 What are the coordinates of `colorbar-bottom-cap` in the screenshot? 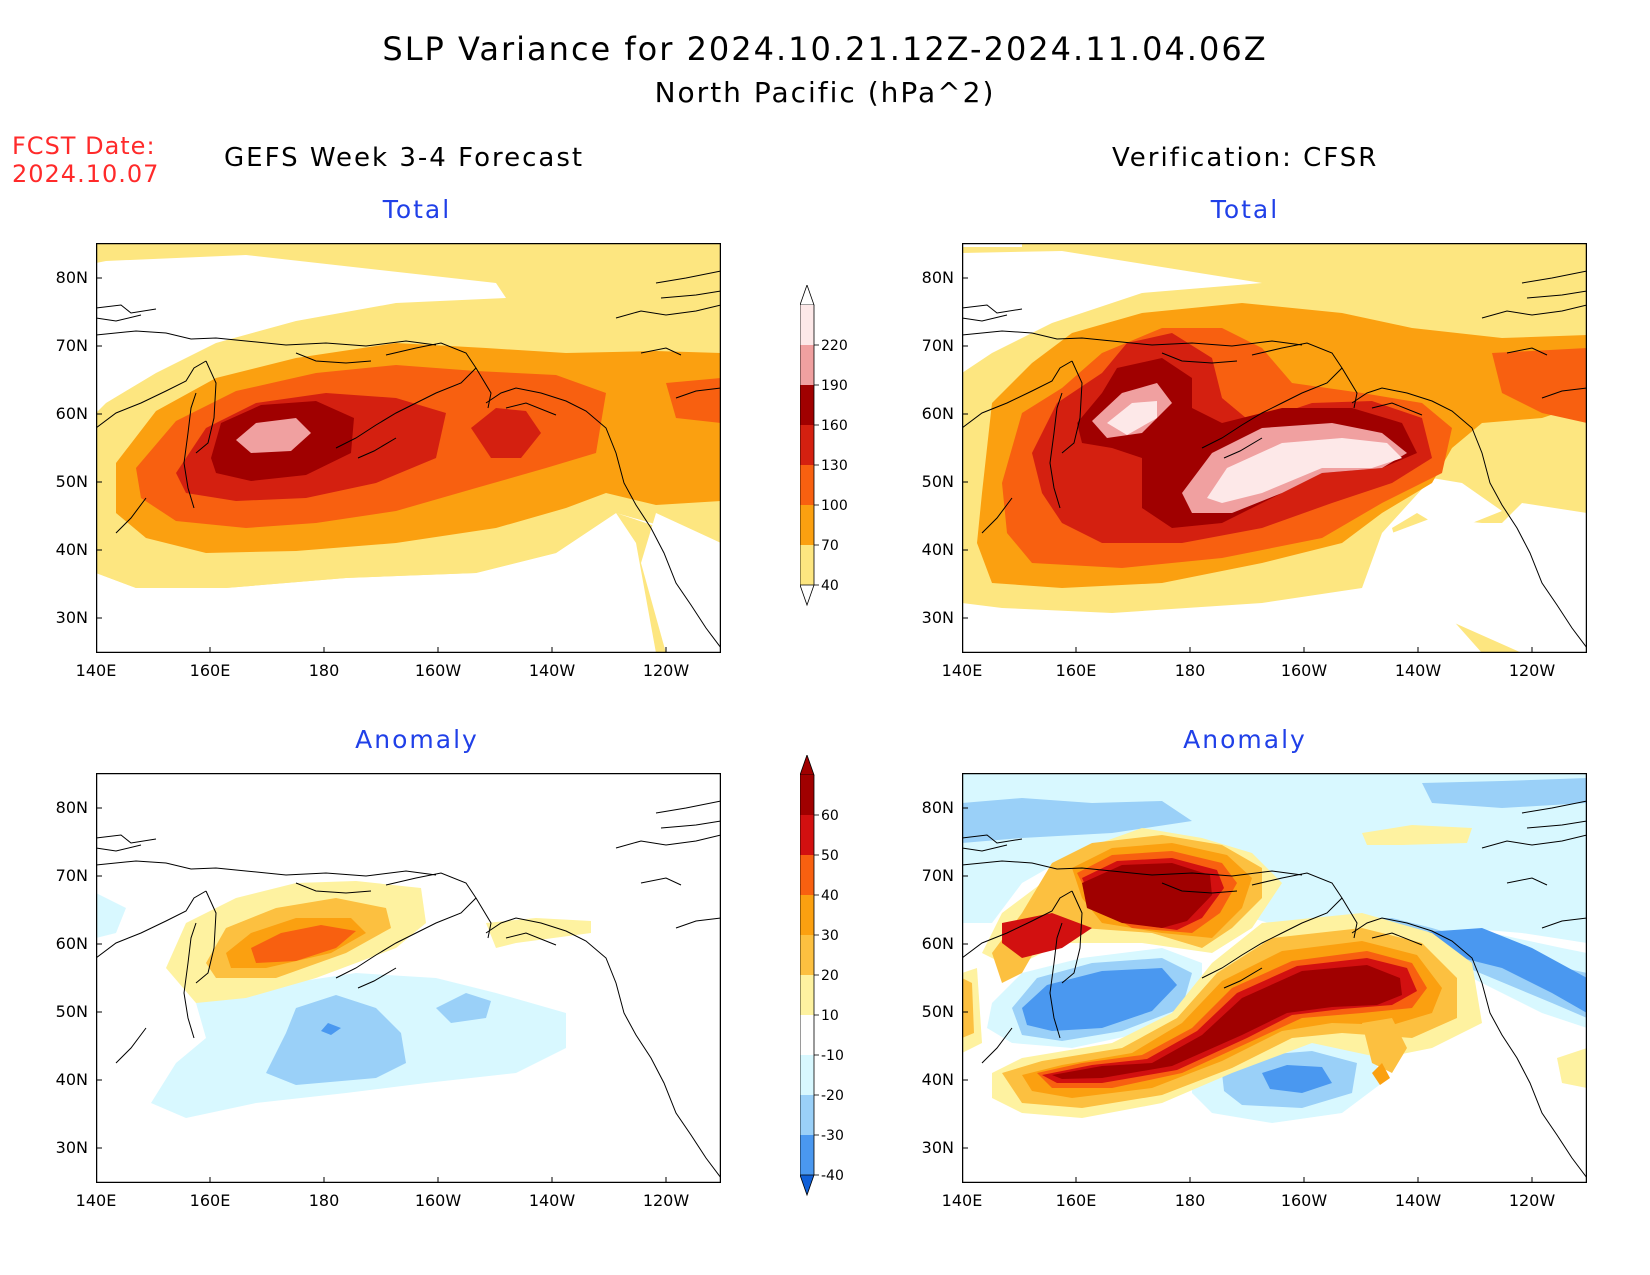 It's located at (807, 1185).